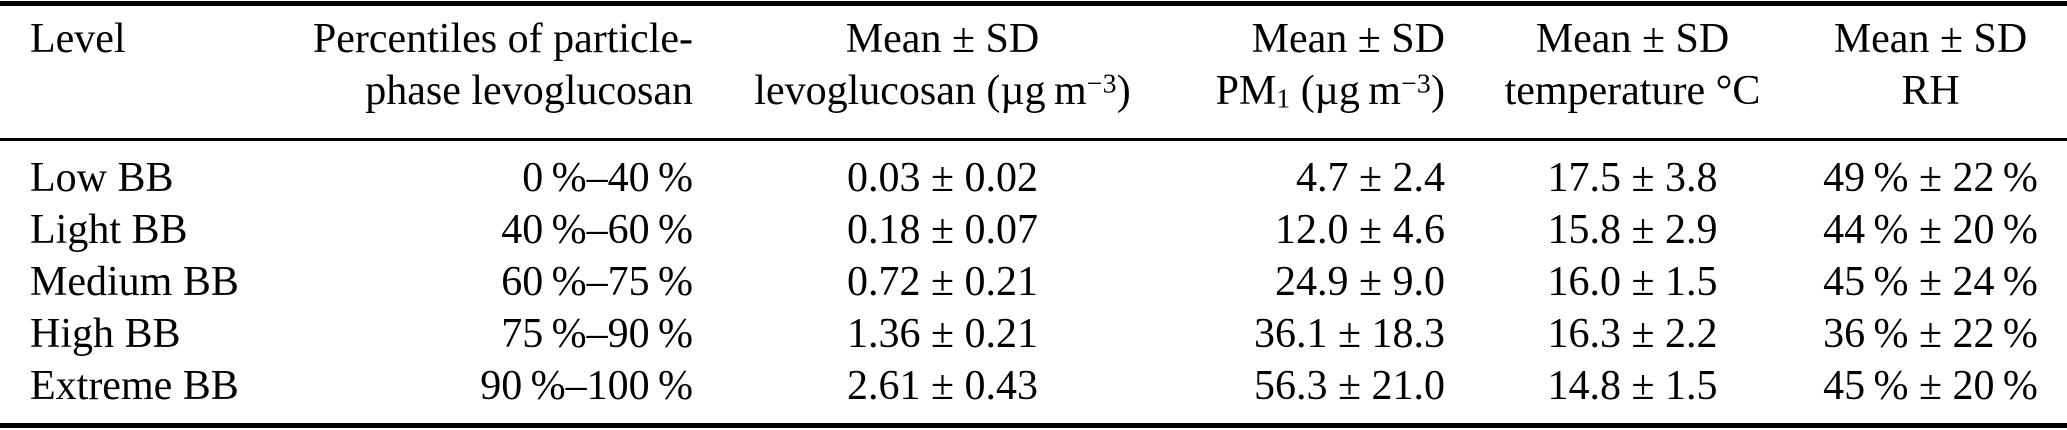 This screenshot has height=430, width=2067. I want to click on cell-percentiles: 0 %–40 %, so click(607, 177).